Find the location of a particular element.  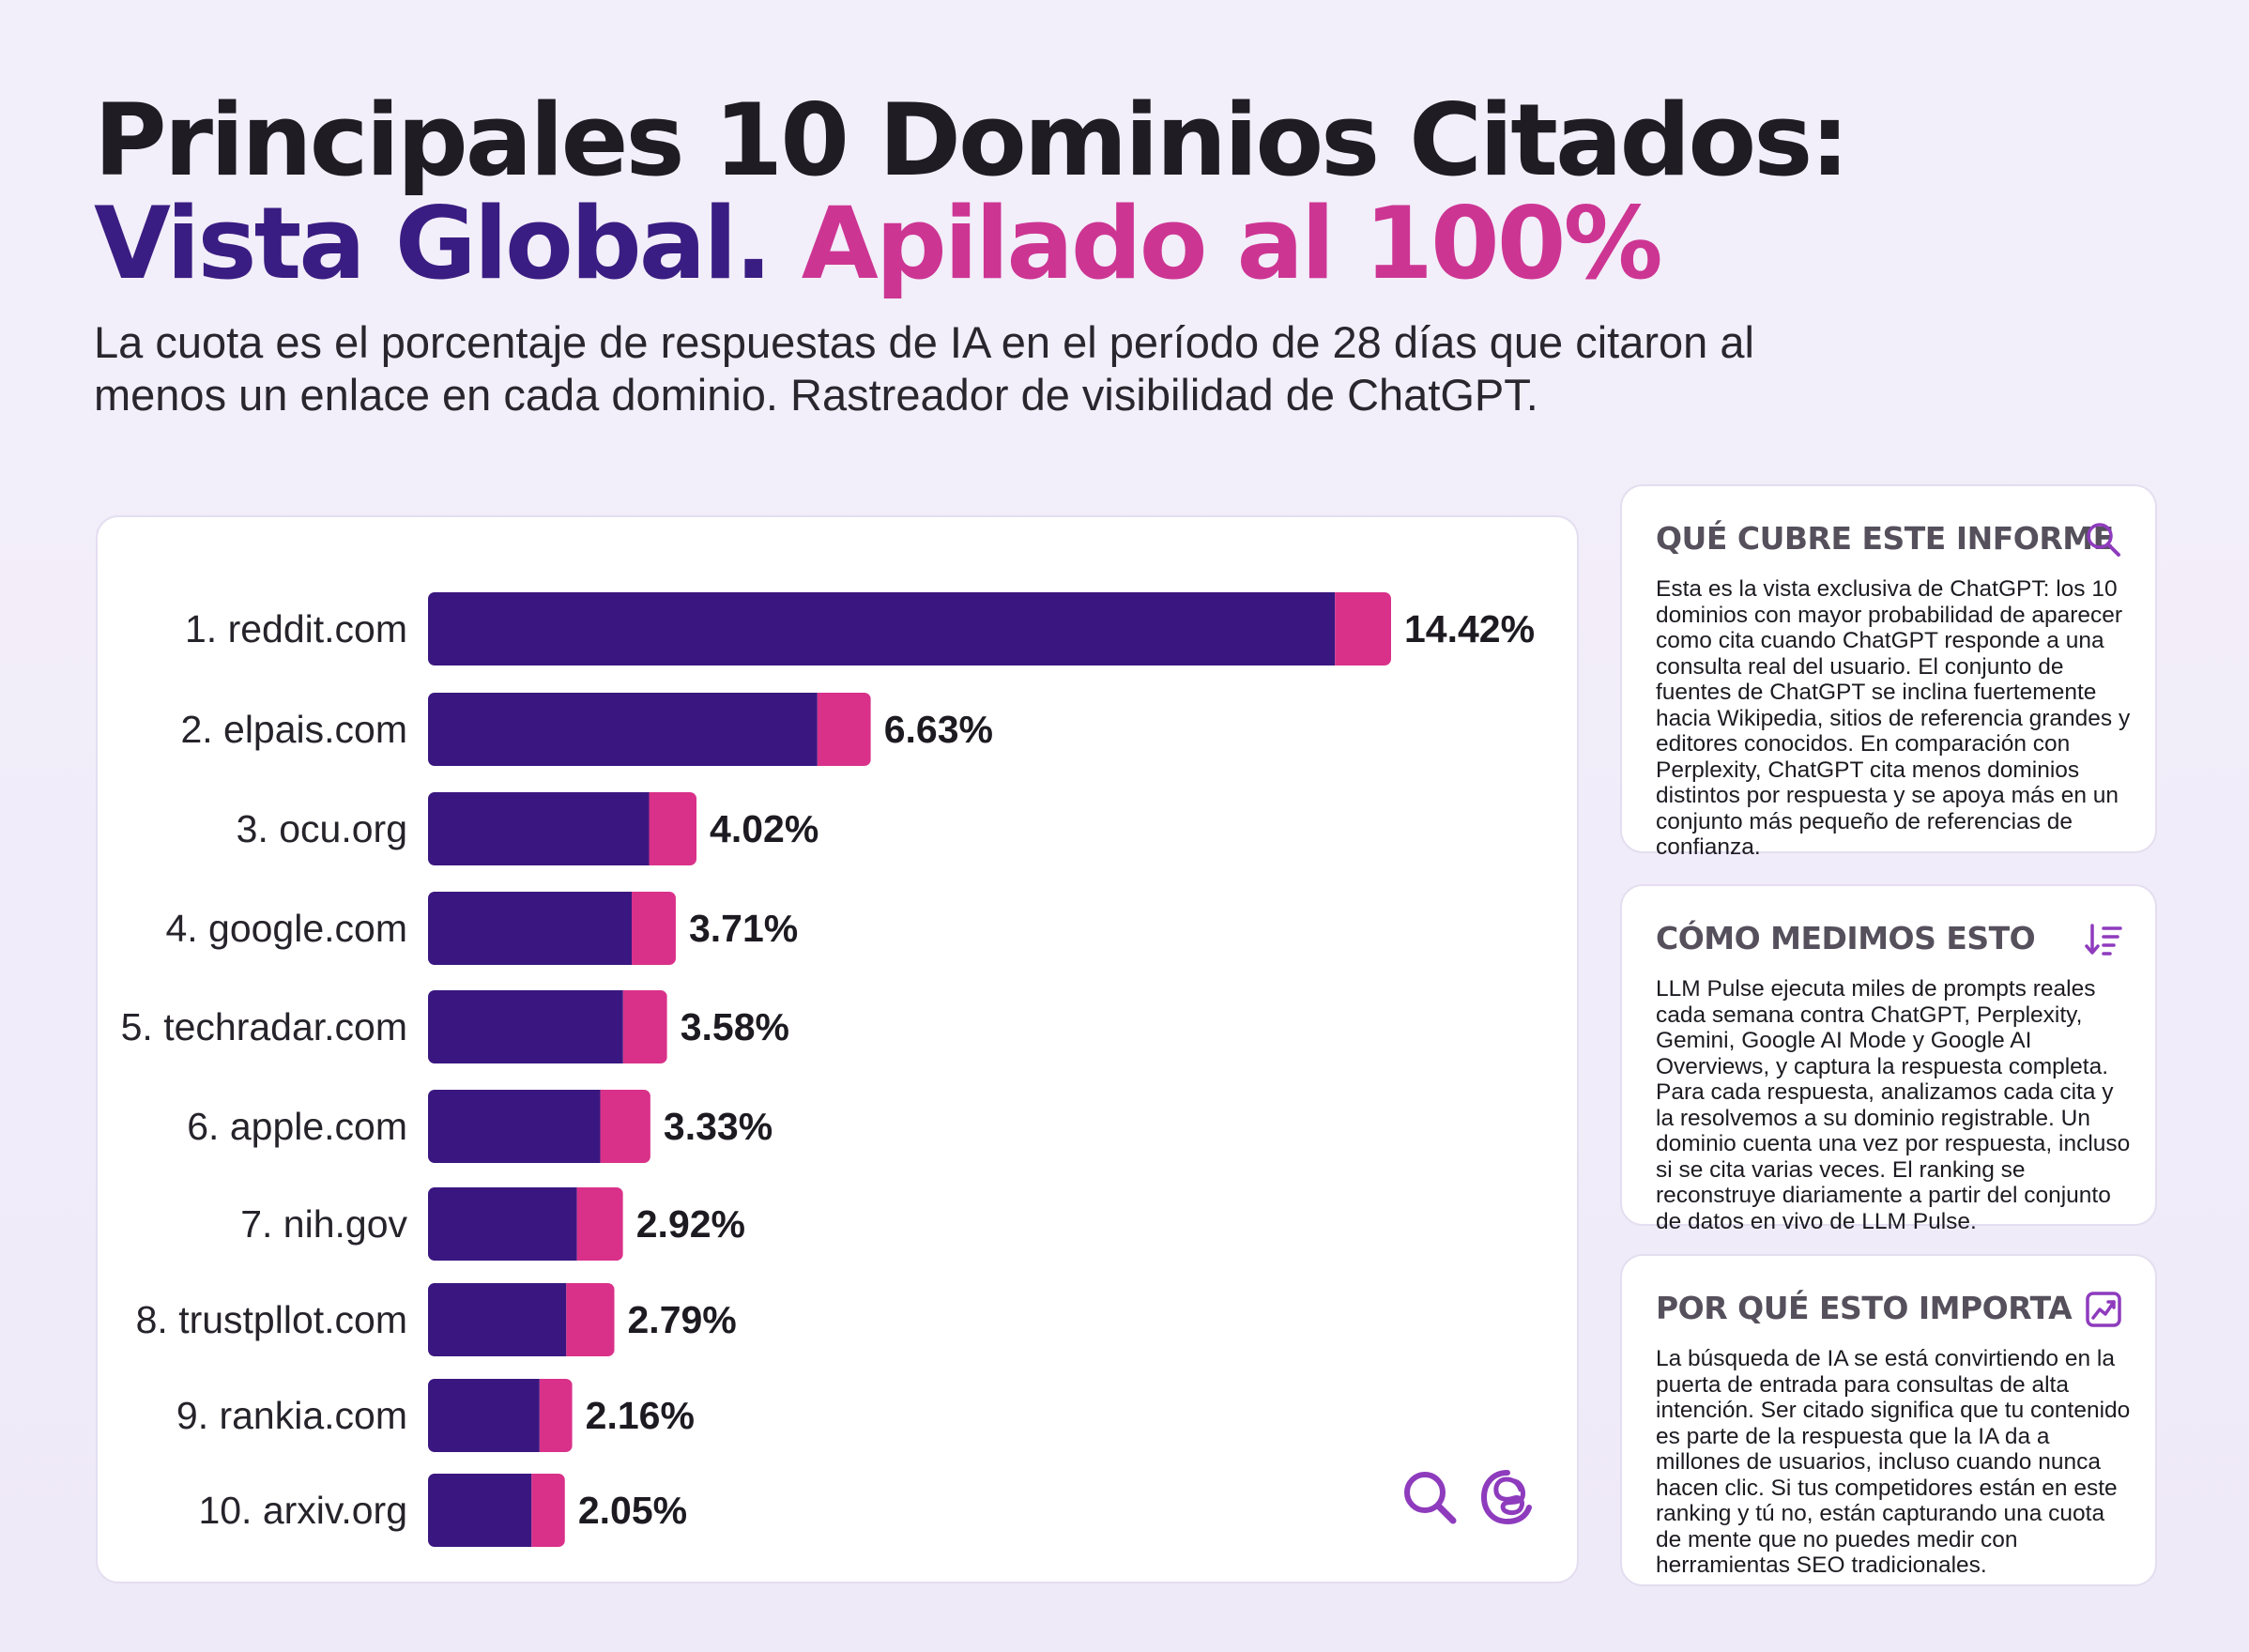

title-apilado: Apilado al 100% is located at coordinates (1232, 243).